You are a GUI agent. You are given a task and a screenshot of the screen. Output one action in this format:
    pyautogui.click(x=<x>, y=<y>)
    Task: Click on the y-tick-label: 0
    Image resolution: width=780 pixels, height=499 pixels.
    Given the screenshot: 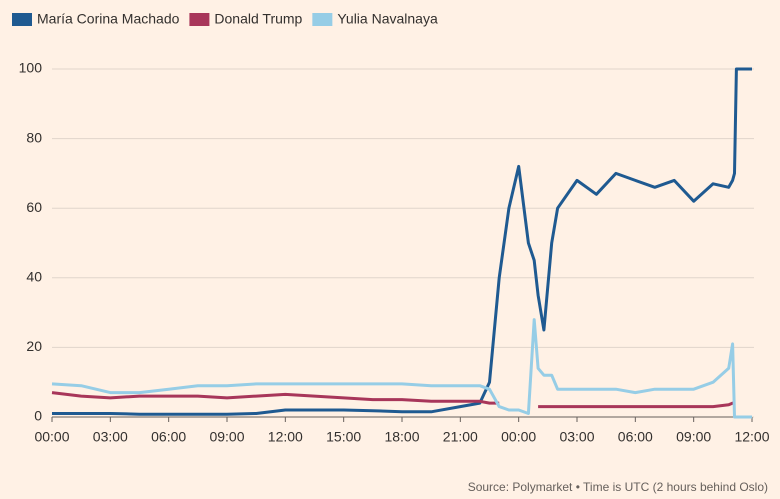 What is the action you would take?
    pyautogui.click(x=38, y=416)
    